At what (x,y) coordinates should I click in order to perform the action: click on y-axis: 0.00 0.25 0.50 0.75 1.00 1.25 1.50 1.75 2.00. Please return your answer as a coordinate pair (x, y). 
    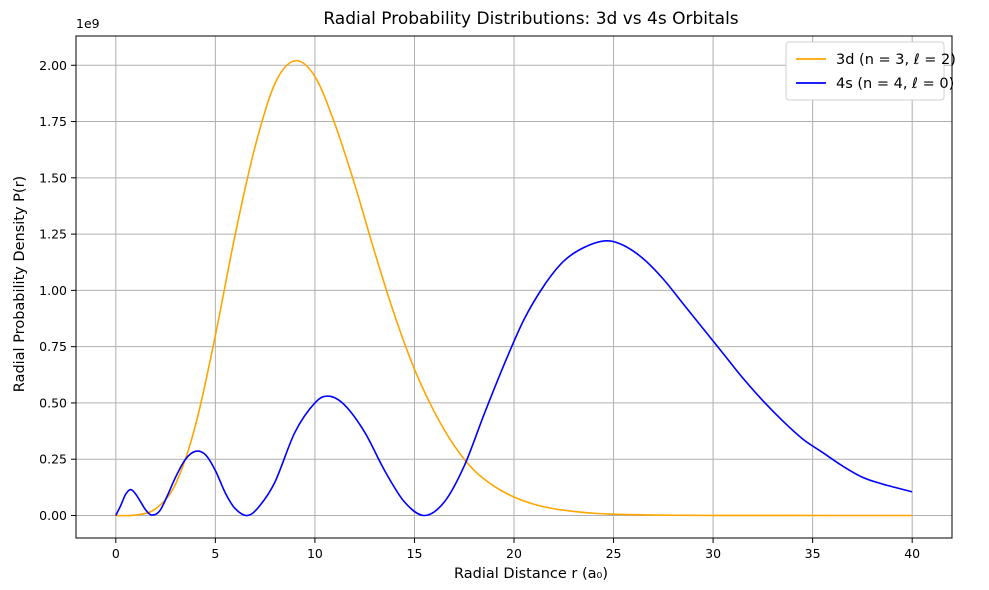
    Looking at the image, I should click on (57, 290).